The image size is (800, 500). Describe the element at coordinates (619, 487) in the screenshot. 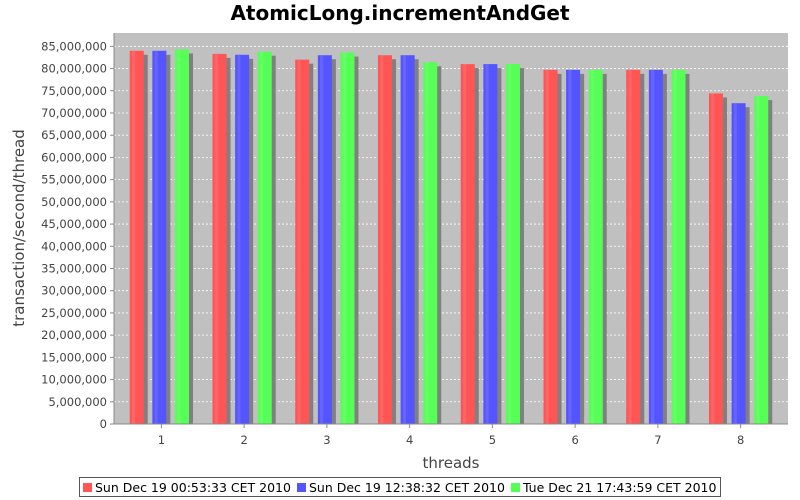

I see `legend-label: Tue Dec 21 17:43:59 CET 2010` at that location.